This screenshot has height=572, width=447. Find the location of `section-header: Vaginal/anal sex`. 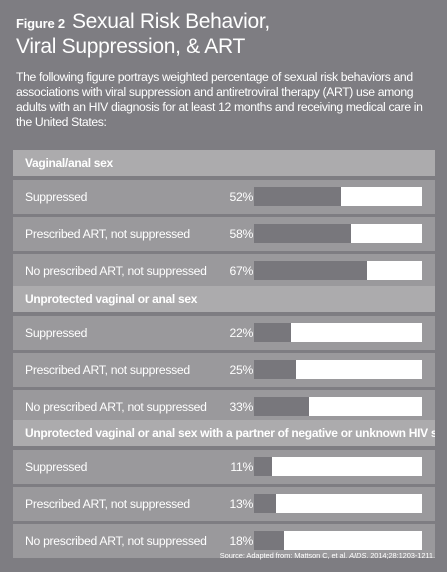

section-header: Vaginal/anal sex is located at coordinates (224, 163).